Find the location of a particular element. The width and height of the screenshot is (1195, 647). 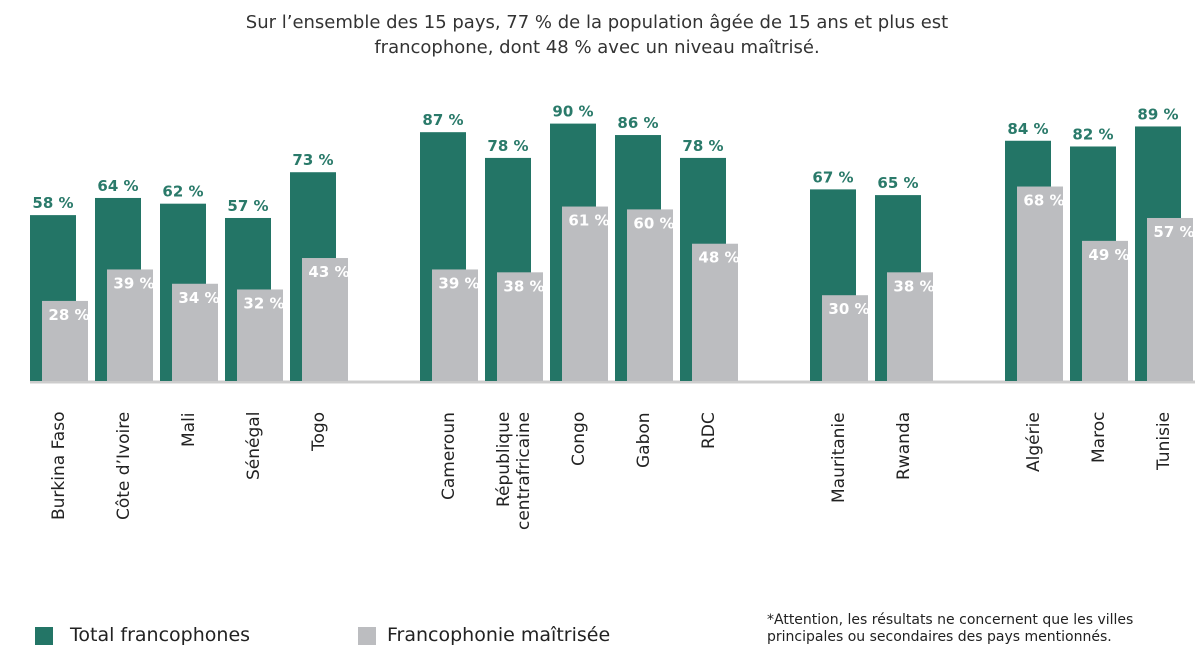

x-tick-label: Burkina Faso is located at coordinates (59, 466).